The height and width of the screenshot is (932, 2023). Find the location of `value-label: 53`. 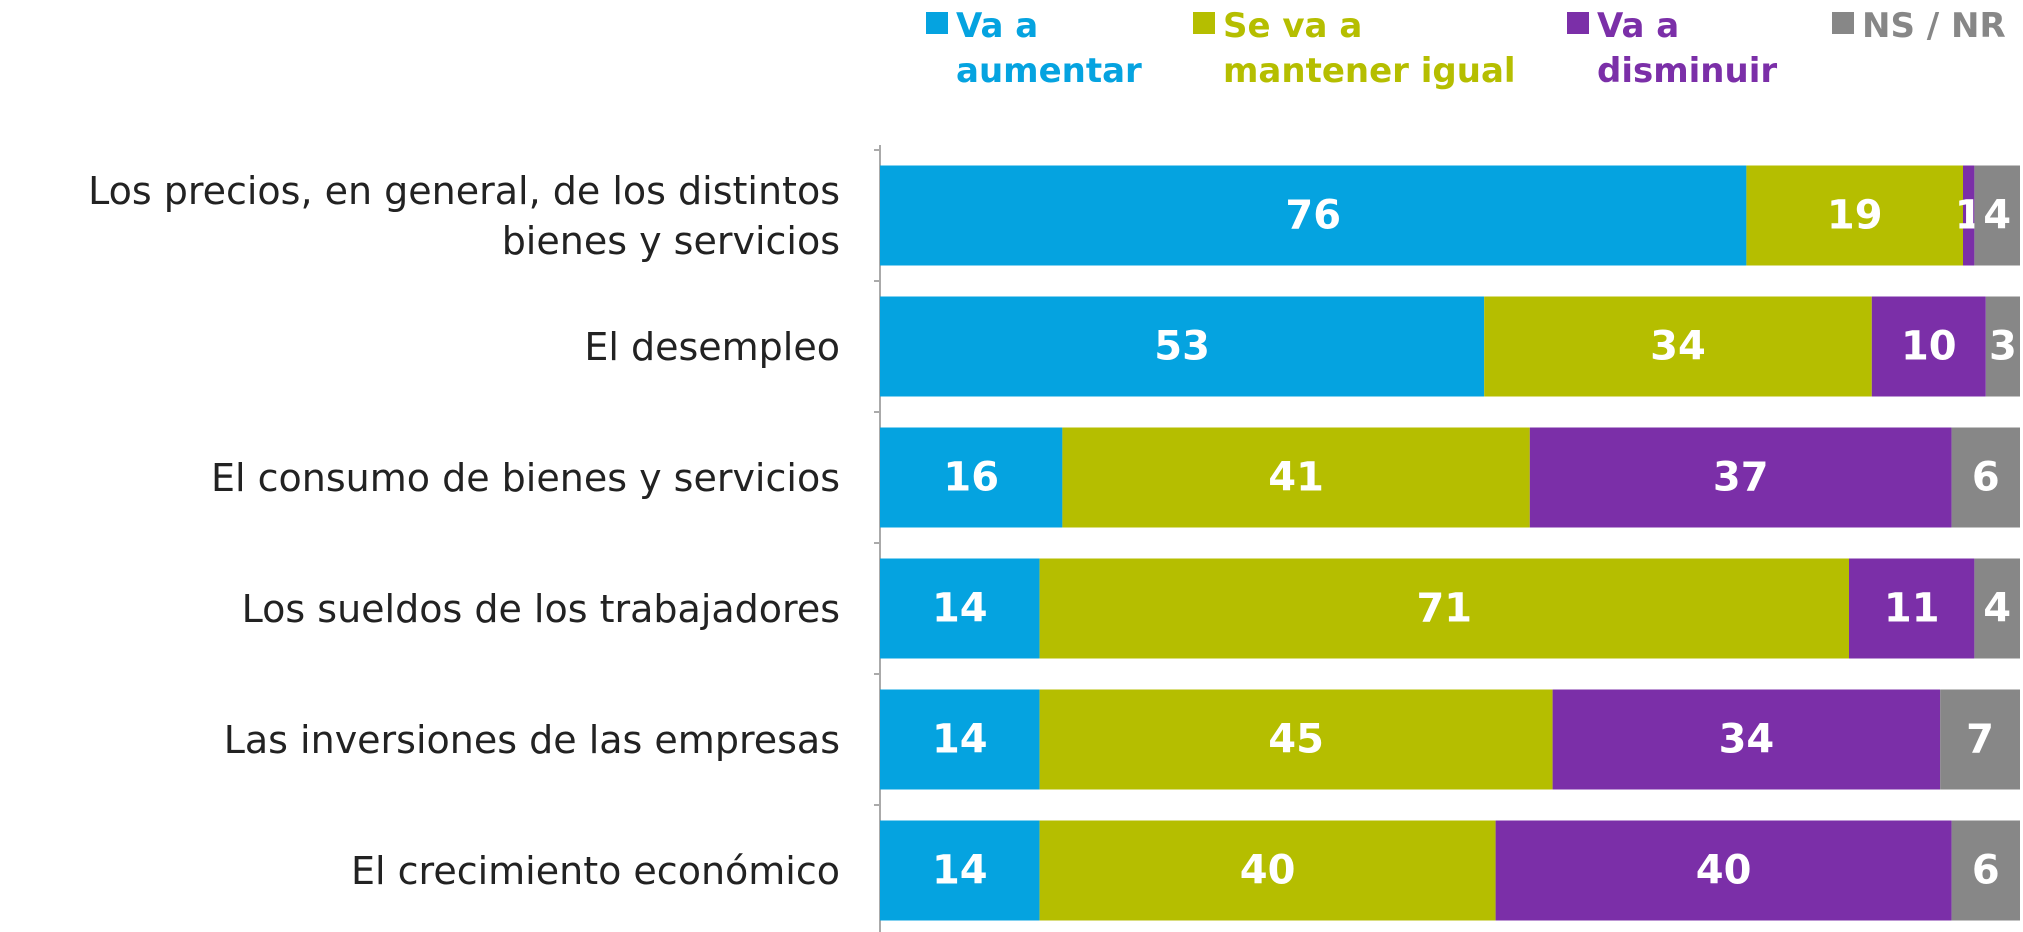

value-label: 53 is located at coordinates (1182, 347).